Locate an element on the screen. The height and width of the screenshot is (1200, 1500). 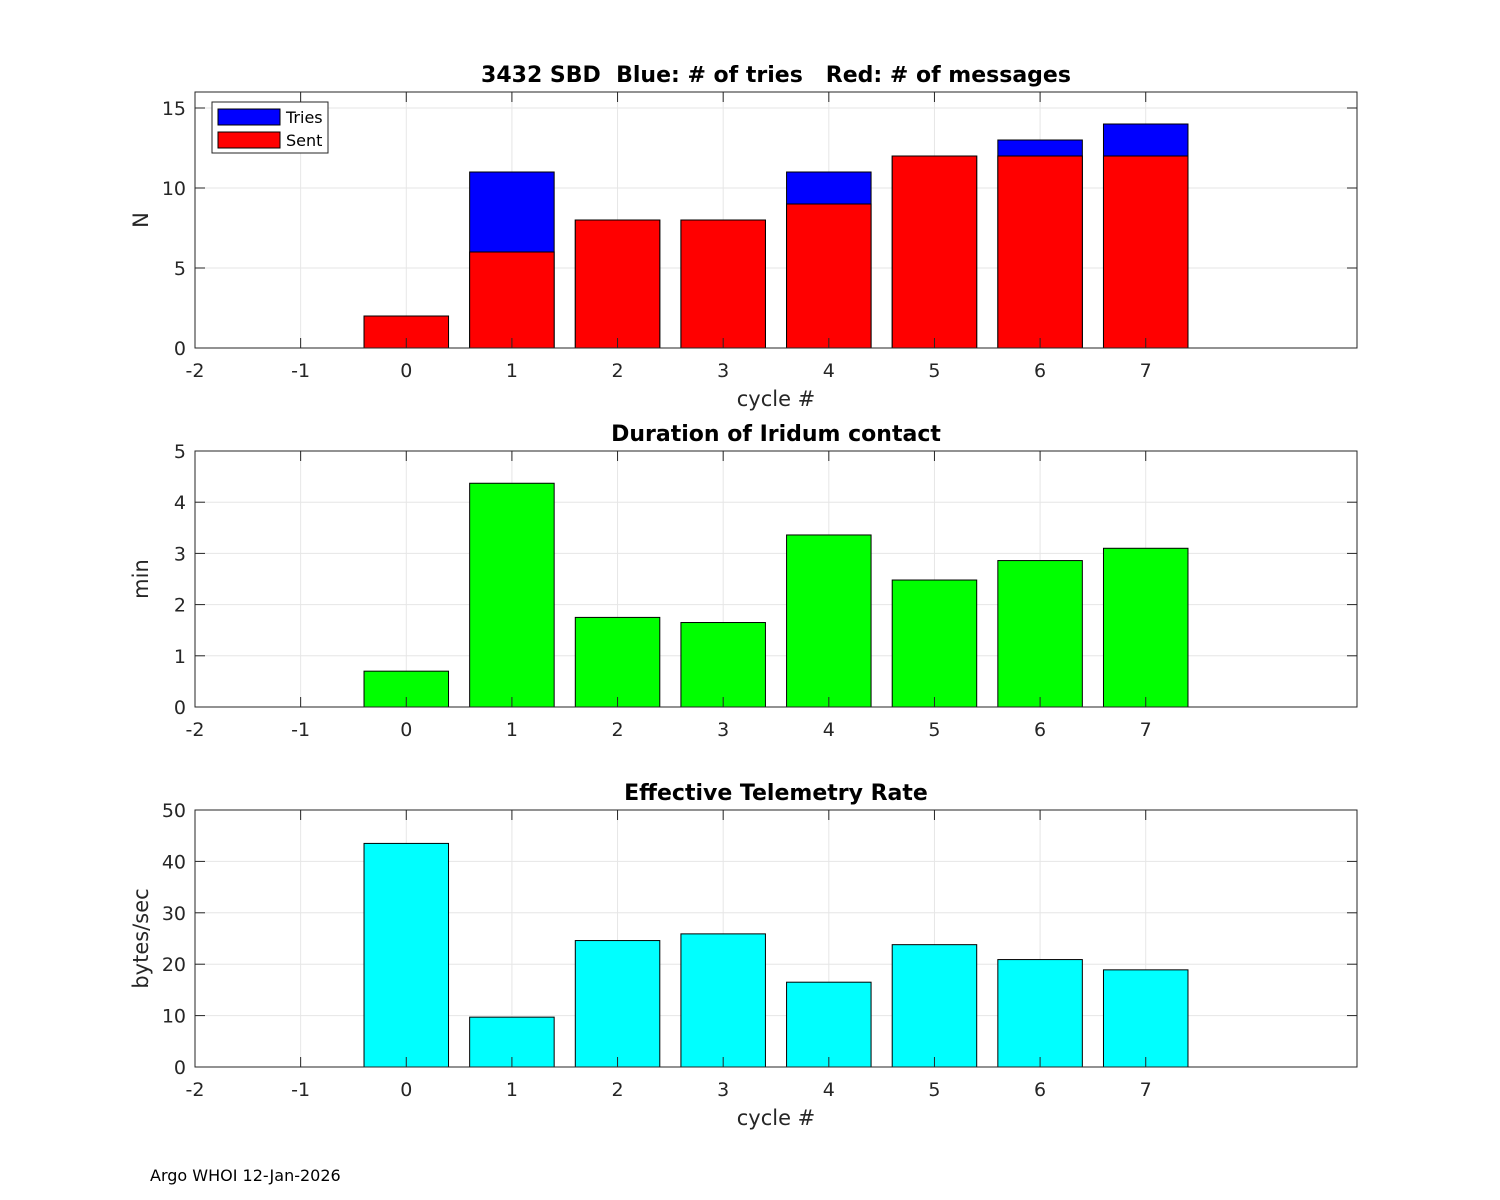
legend-swatch-tries is located at coordinates (249, 117).